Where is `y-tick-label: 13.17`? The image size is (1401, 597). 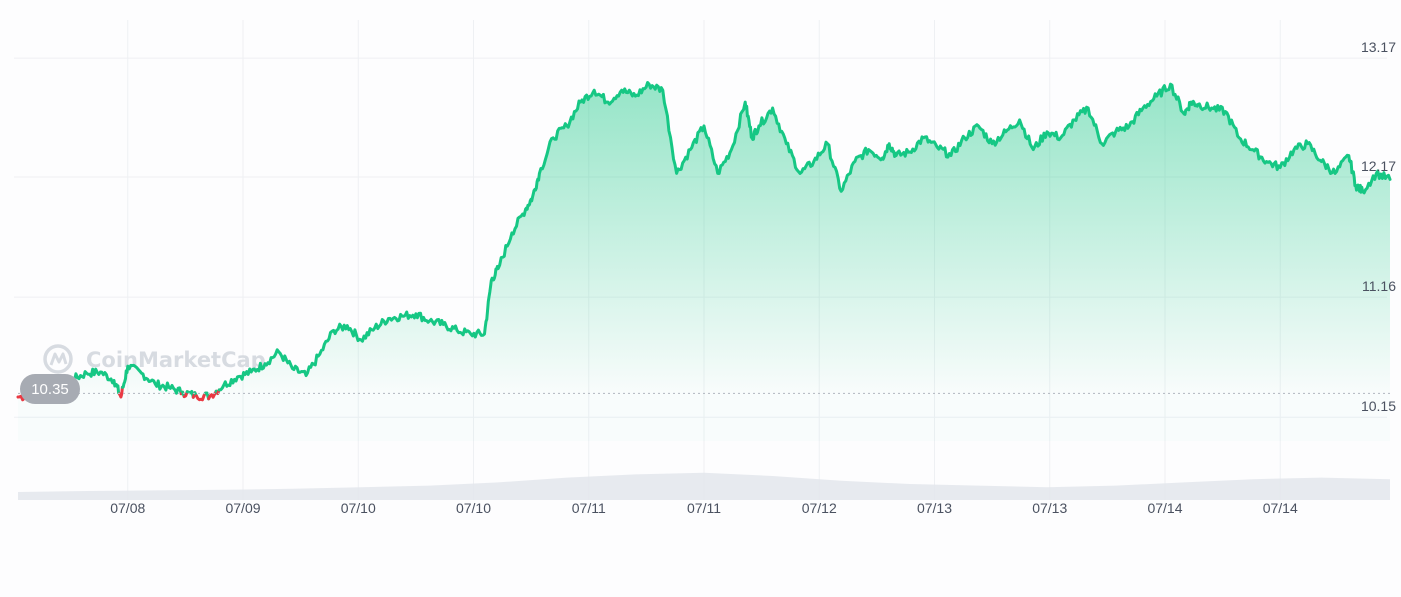
y-tick-label: 13.17 is located at coordinates (1378, 47).